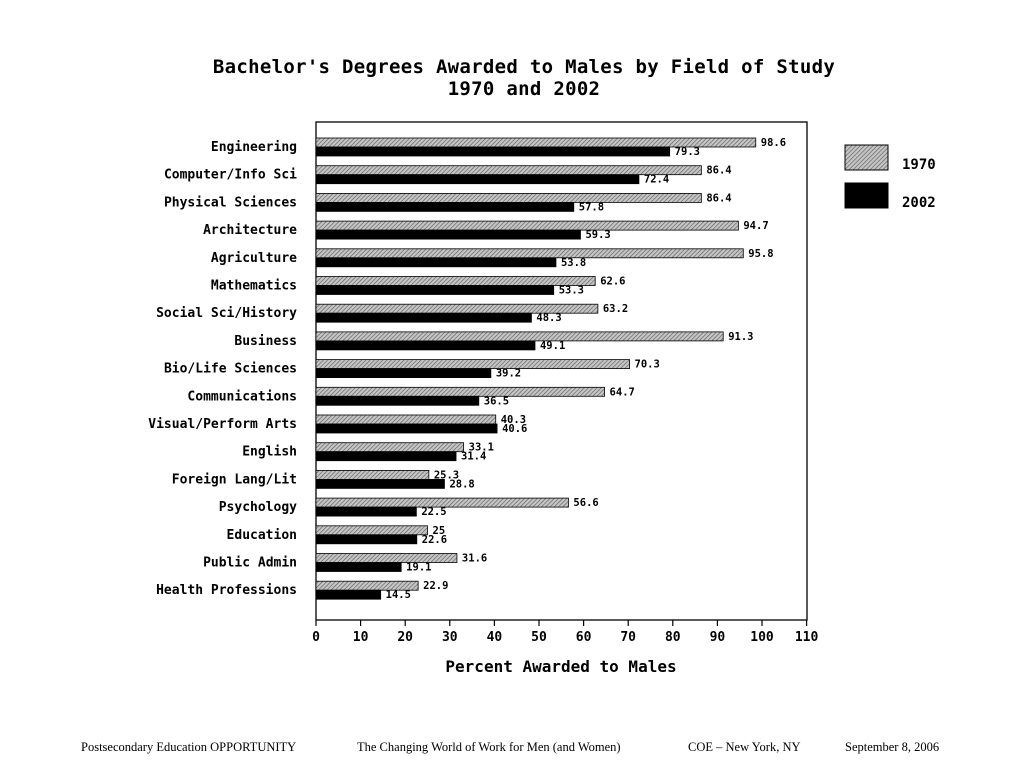 The width and height of the screenshot is (1024, 768). Describe the element at coordinates (524, 89) in the screenshot. I see `chart-title-line-2: 1970 and 2002` at that location.